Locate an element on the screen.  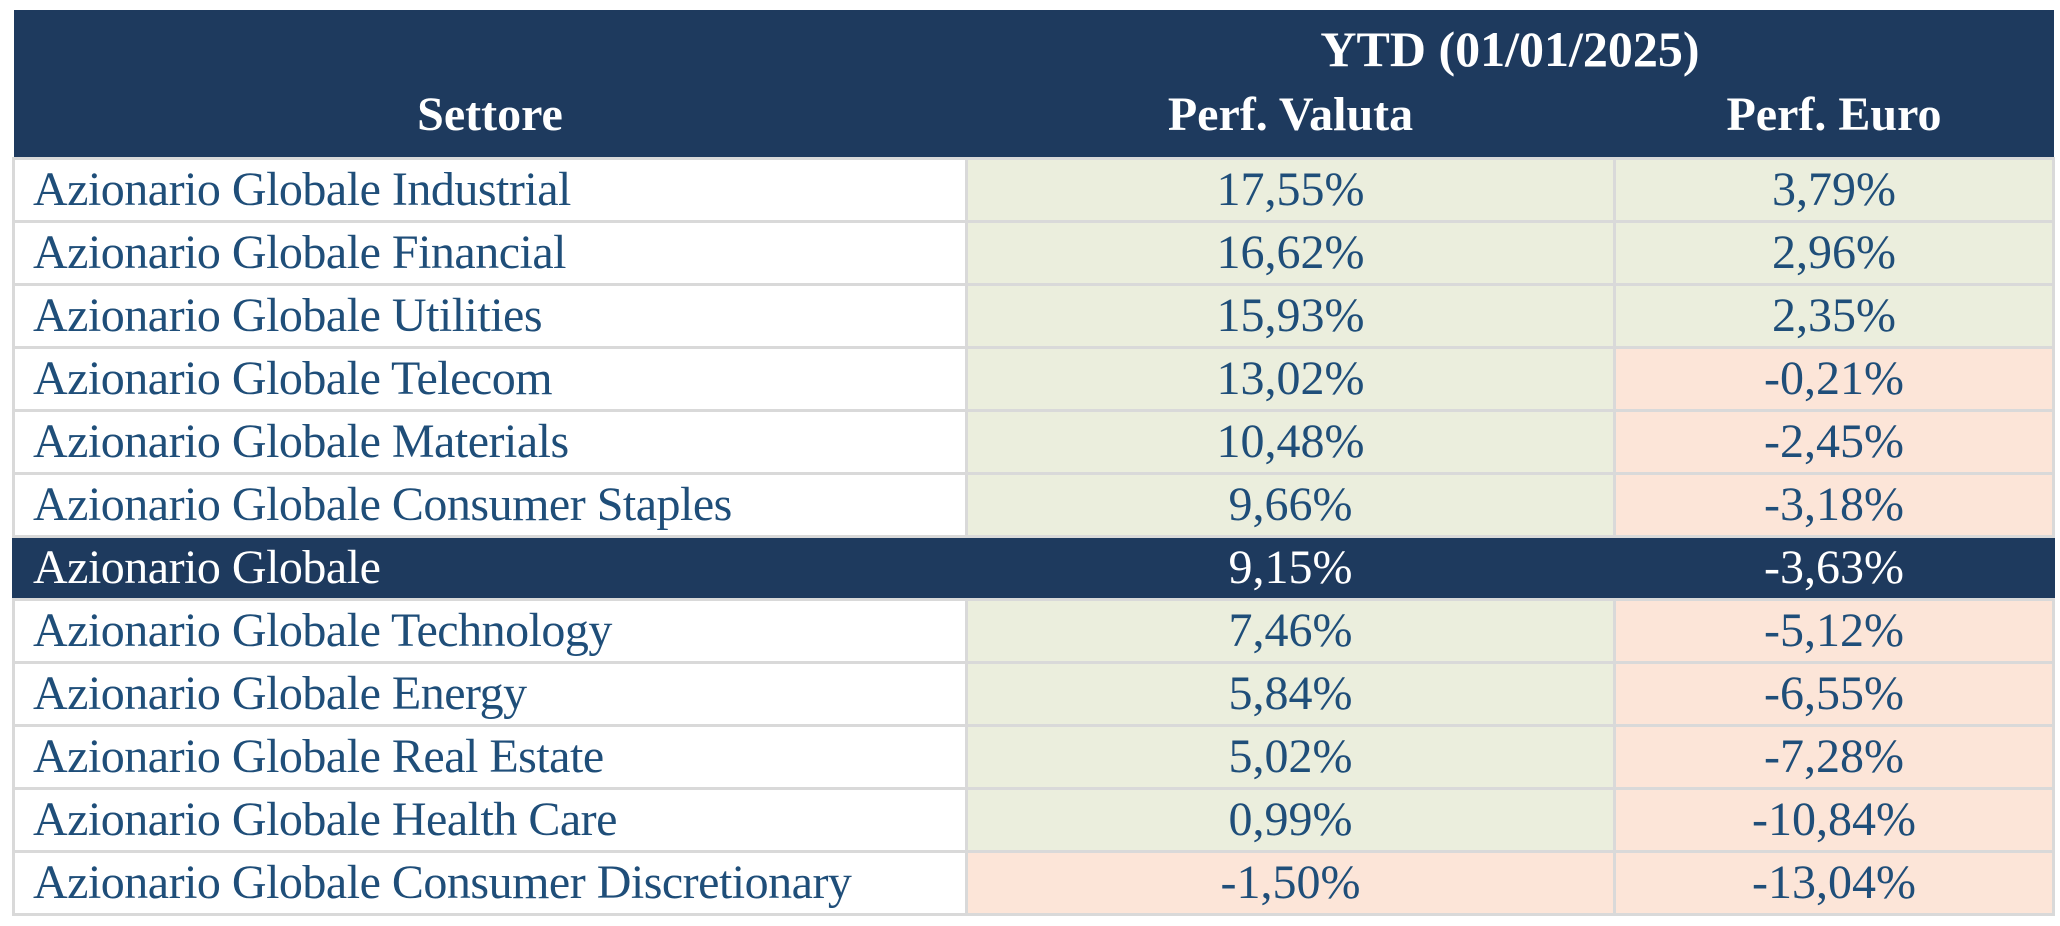
sector-cell: Azionario Globale is located at coordinates (490, 567).